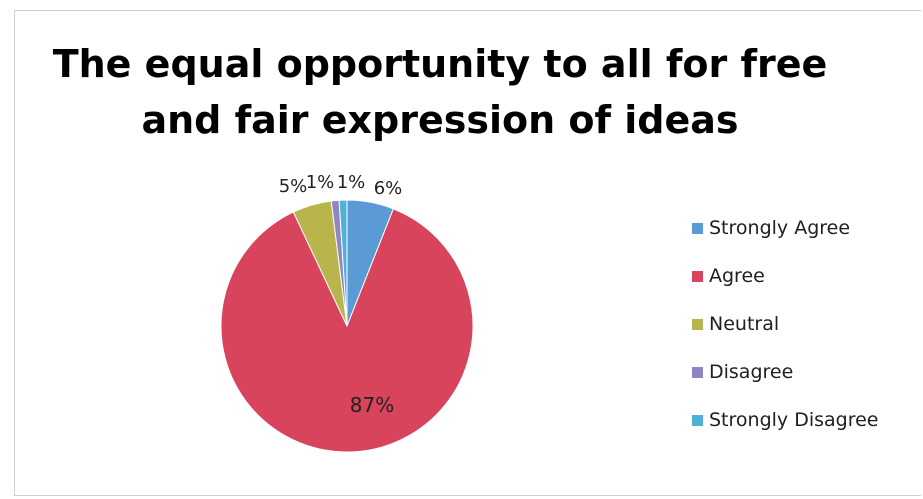 Image resolution: width=923 pixels, height=499 pixels. I want to click on pie-slice-agree, so click(347, 330).